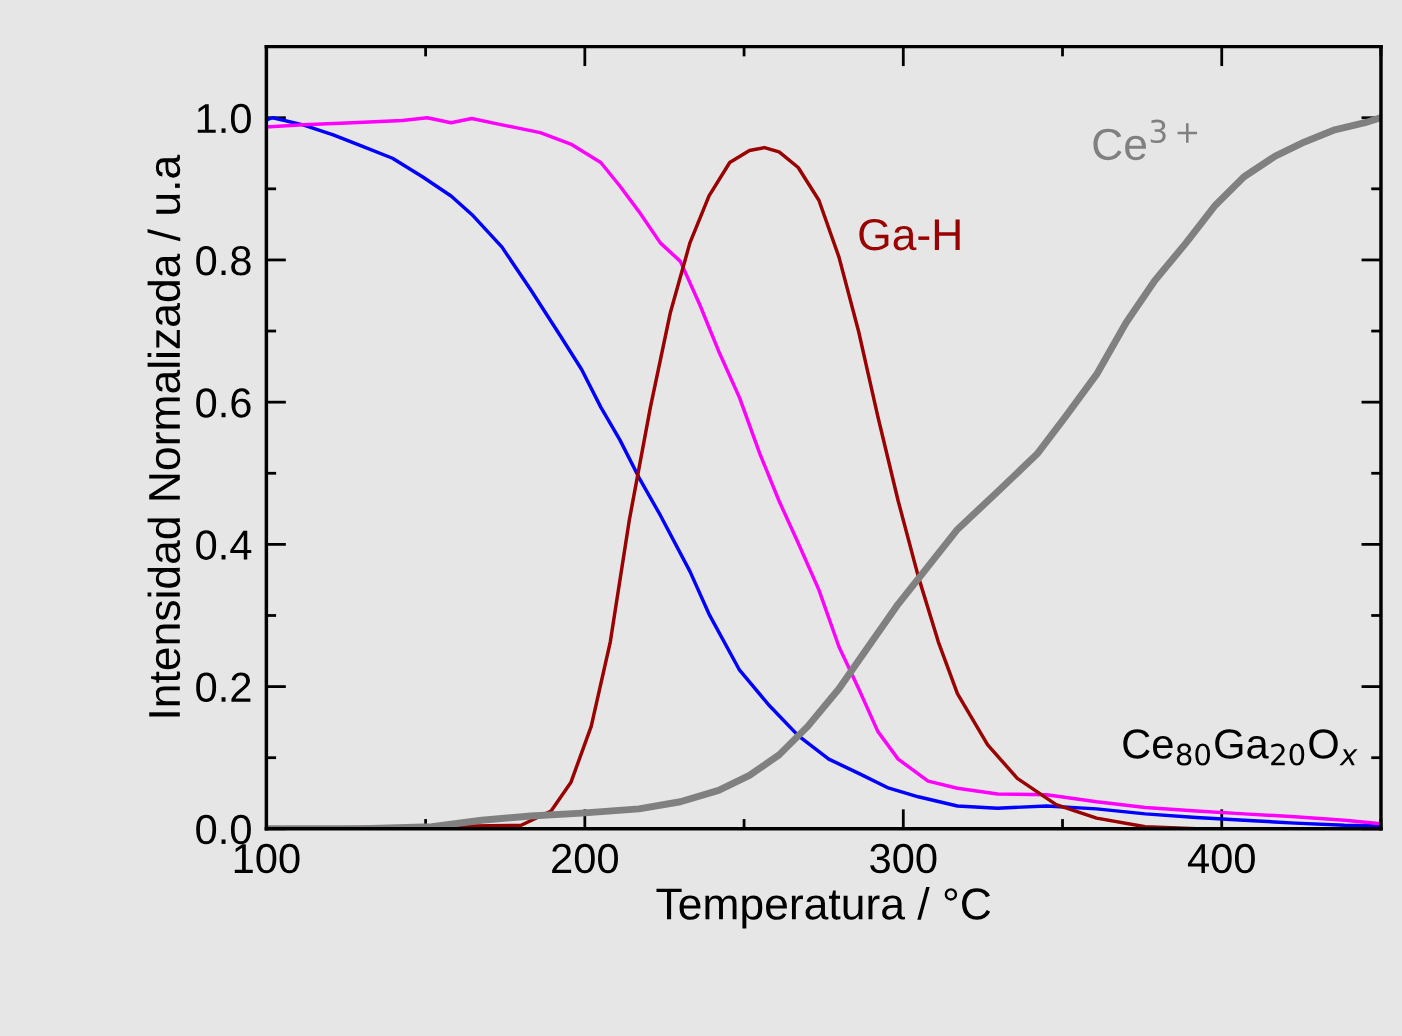  I want to click on y-tick-label: 0.6, so click(223, 403).